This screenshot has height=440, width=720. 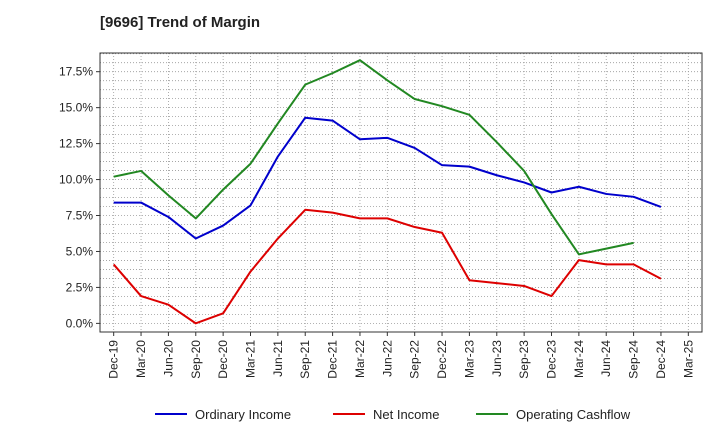 What do you see at coordinates (141, 359) in the screenshot?
I see `x-tick-label: Mar-20` at bounding box center [141, 359].